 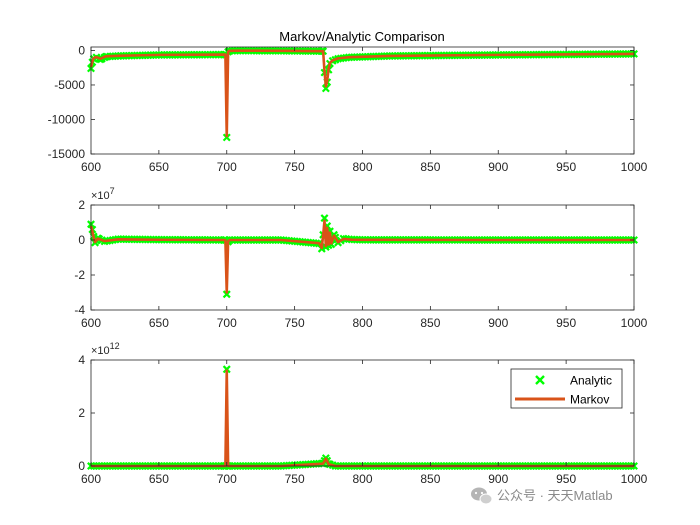 What do you see at coordinates (79, 275) in the screenshot?
I see `y-tick-label: -2` at bounding box center [79, 275].